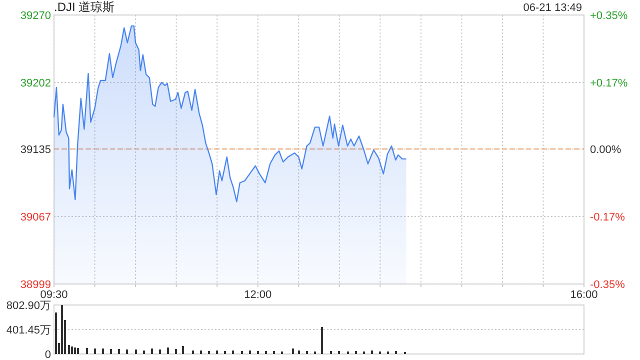 This screenshot has height=360, width=640. Describe the element at coordinates (35, 285) in the screenshot. I see `y-tick-label: 38999` at that location.